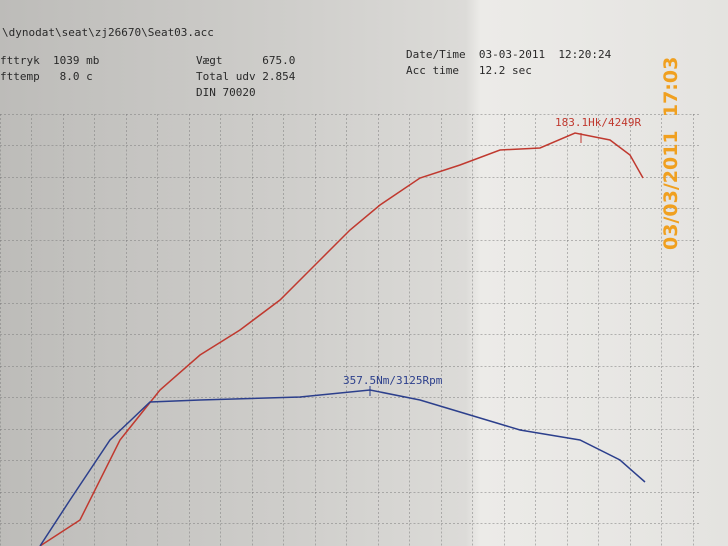 Image resolution: width=728 pixels, height=546 pixels. I want to click on weight: Vægt 675.0, so click(246, 60).